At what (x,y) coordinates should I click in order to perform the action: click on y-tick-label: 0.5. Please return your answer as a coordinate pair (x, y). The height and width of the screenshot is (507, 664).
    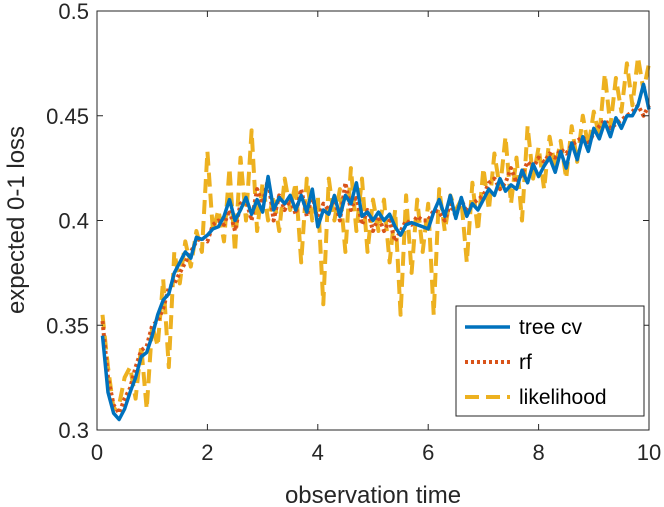
    Looking at the image, I should click on (73, 12).